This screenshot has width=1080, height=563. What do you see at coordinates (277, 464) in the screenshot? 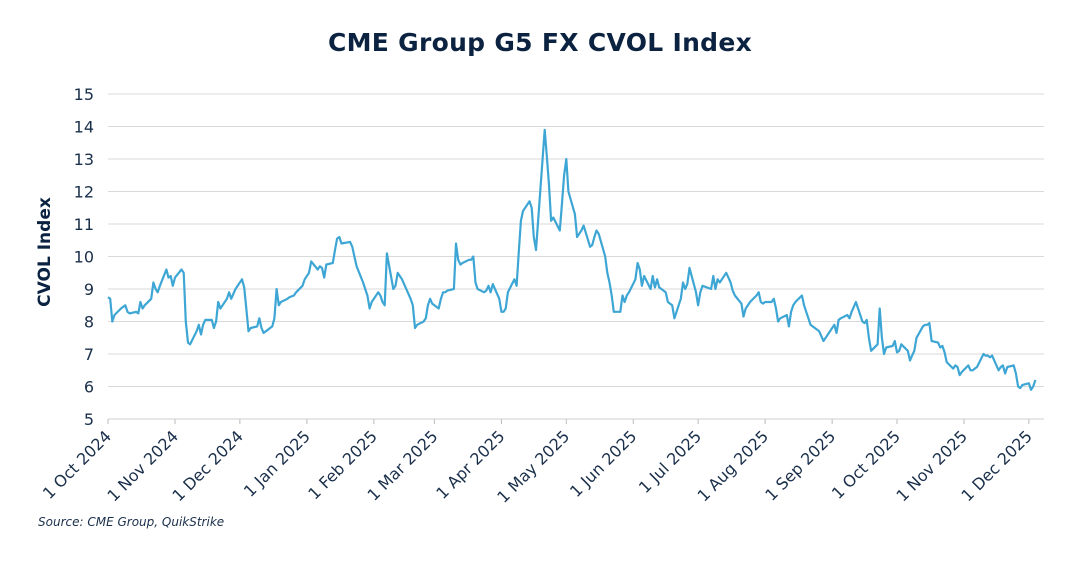
I see `x-tick-label: 1 Jan 2025` at bounding box center [277, 464].